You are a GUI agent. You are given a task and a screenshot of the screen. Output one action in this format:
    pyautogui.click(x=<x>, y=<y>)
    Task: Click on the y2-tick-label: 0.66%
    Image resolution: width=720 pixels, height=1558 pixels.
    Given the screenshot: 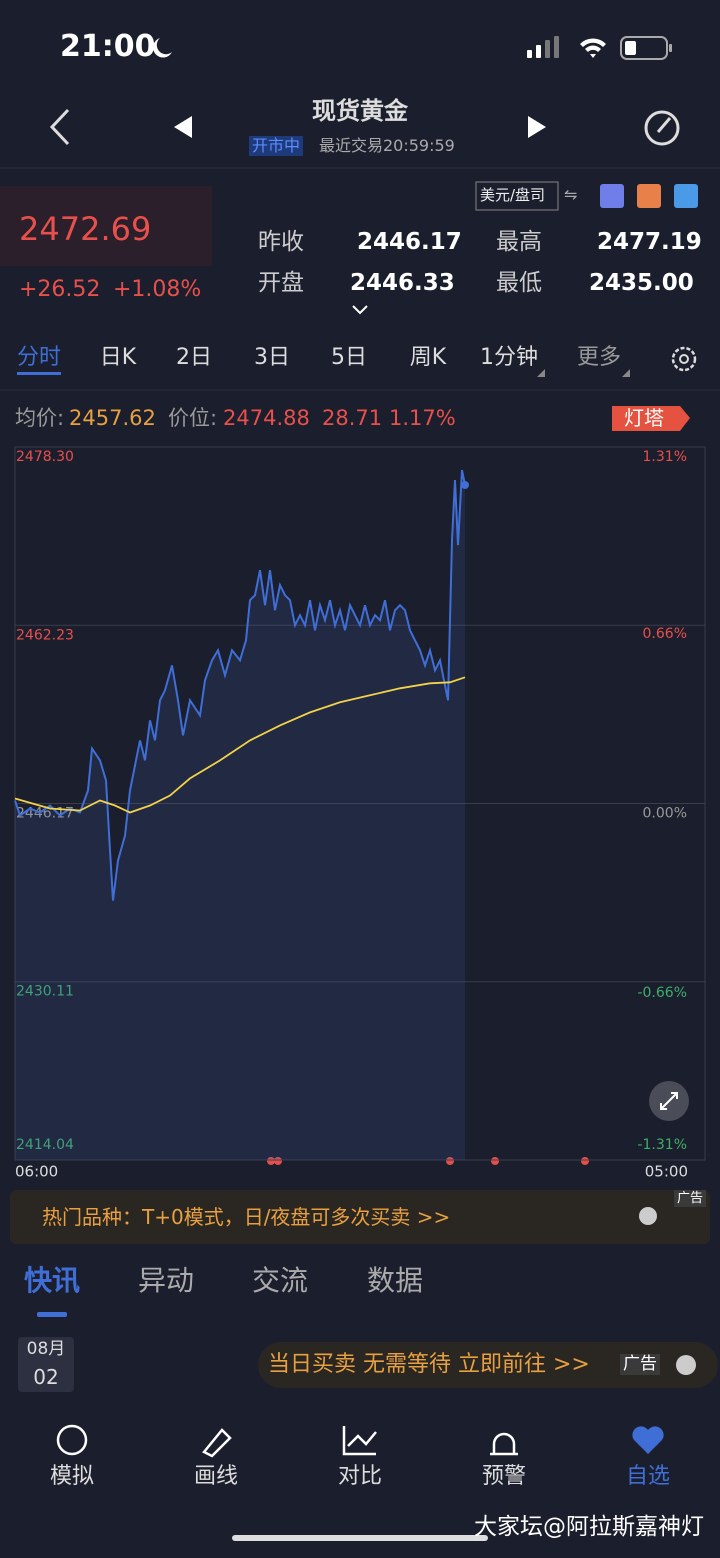 What is the action you would take?
    pyautogui.click(x=665, y=634)
    